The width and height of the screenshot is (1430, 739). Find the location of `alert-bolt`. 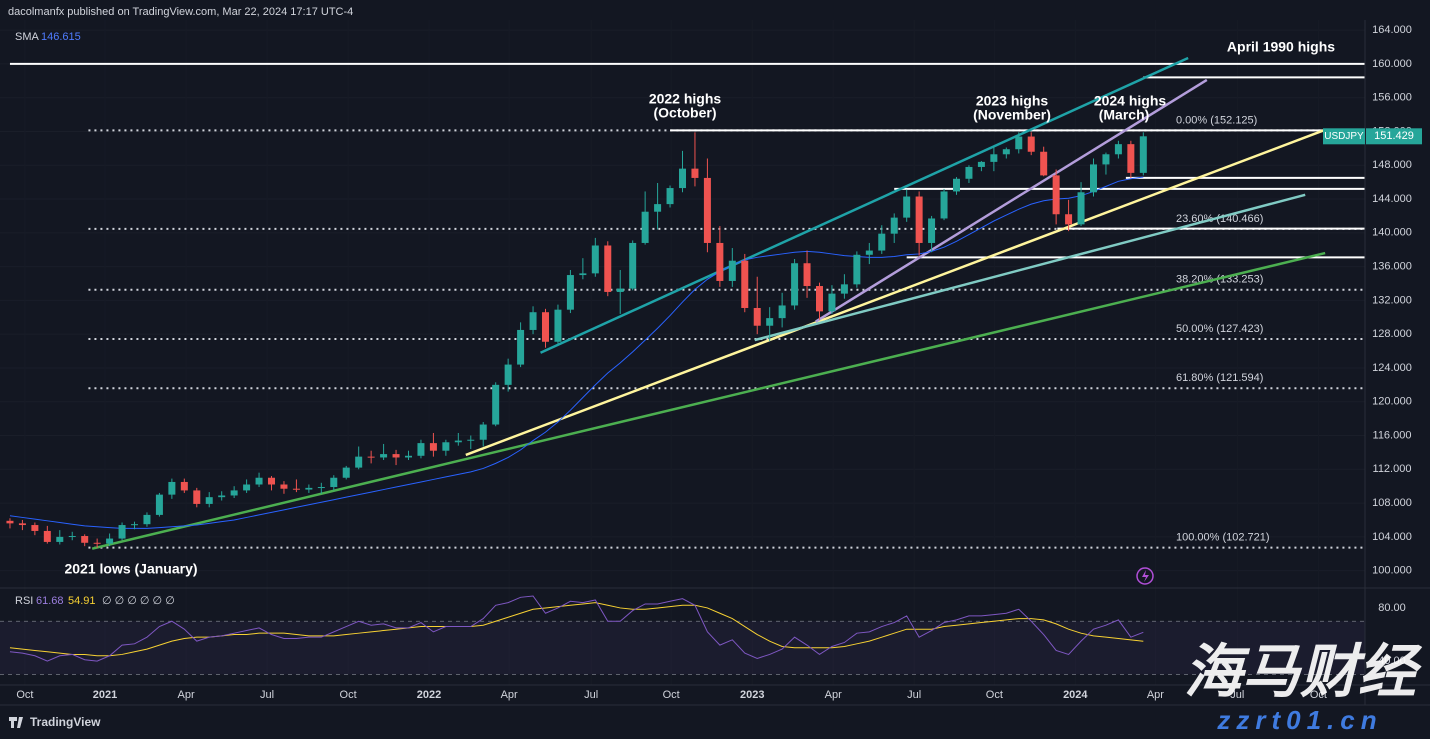

alert-bolt is located at coordinates (1145, 576).